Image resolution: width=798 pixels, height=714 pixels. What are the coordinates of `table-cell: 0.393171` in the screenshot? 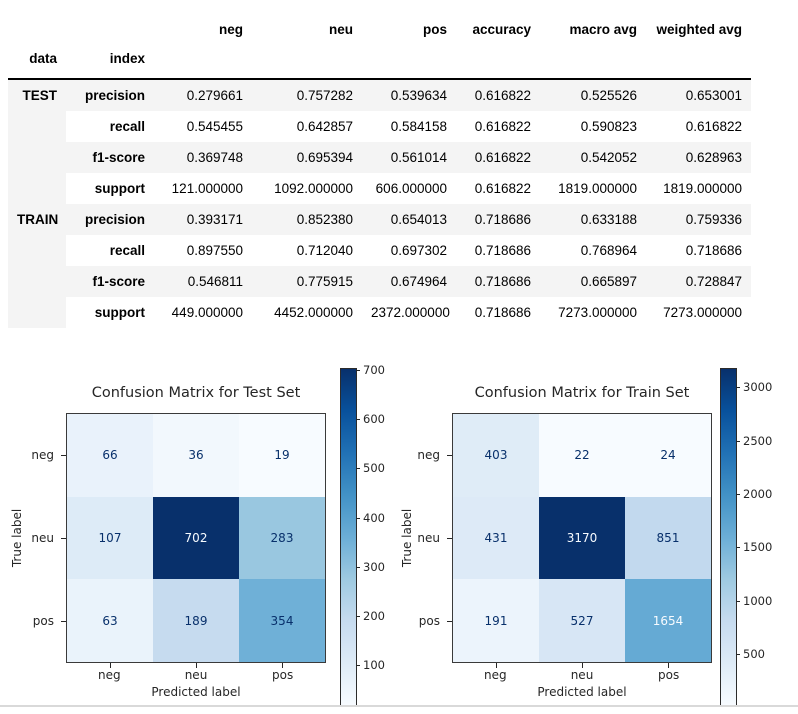 It's located at (203, 219).